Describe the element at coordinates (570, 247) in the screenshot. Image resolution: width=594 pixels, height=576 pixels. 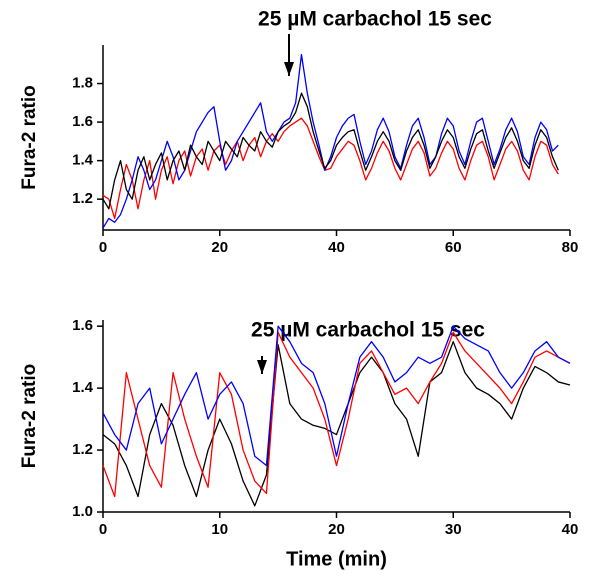
I see `x-tick-label: 80` at that location.